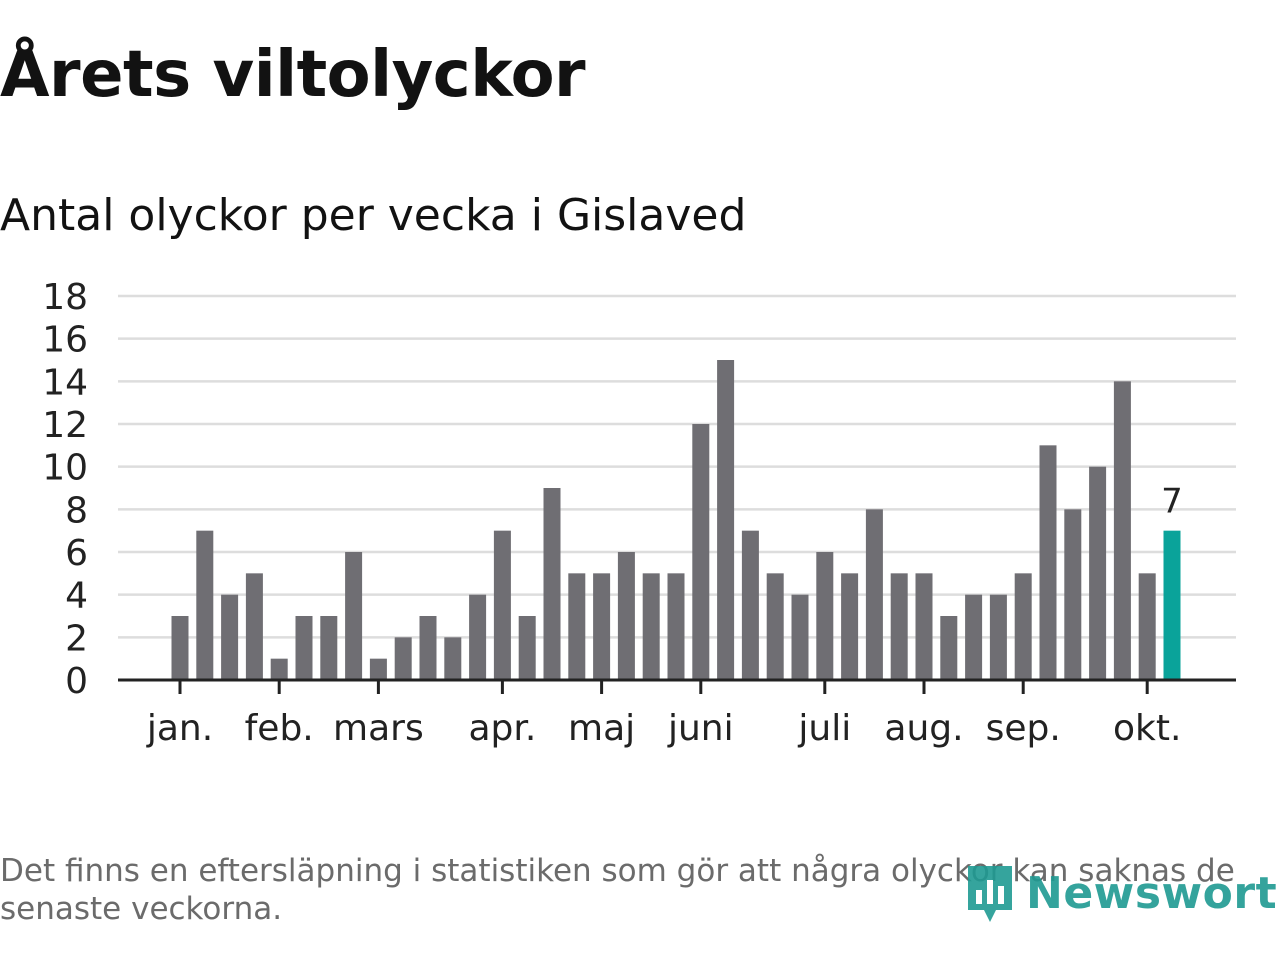 Image resolution: width=1280 pixels, height=960 pixels. Describe the element at coordinates (65, 340) in the screenshot. I see `y-tick-label: 16` at that location.